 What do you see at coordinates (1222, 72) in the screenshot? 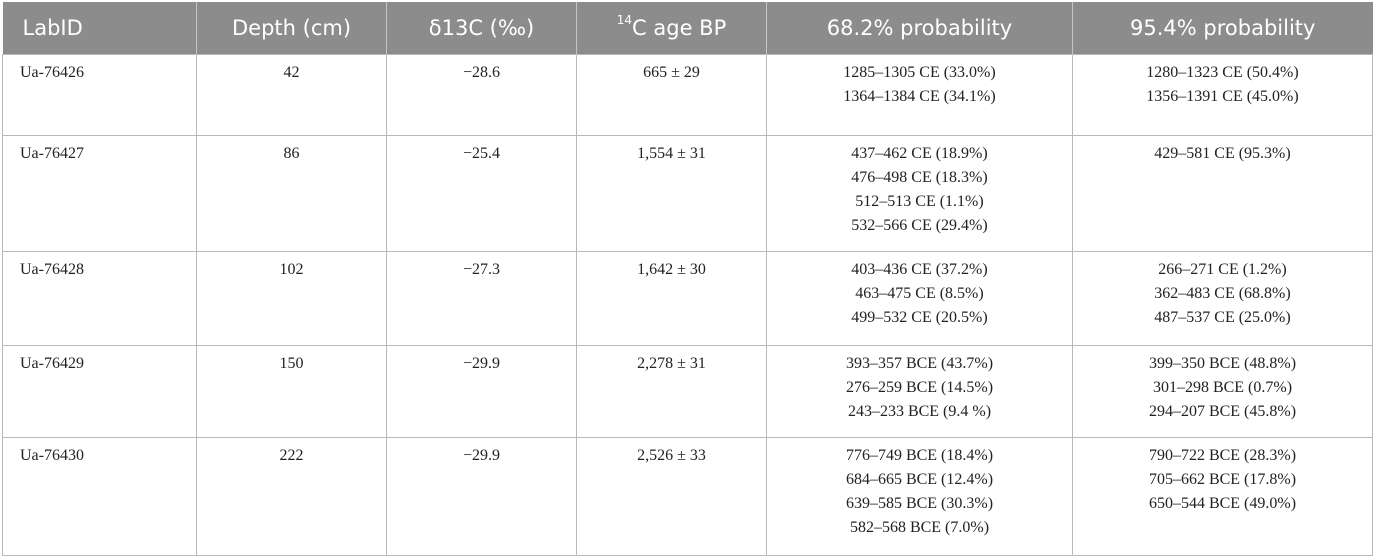
I see `p95-range: 1280–1323 CE (50.4%)` at bounding box center [1222, 72].